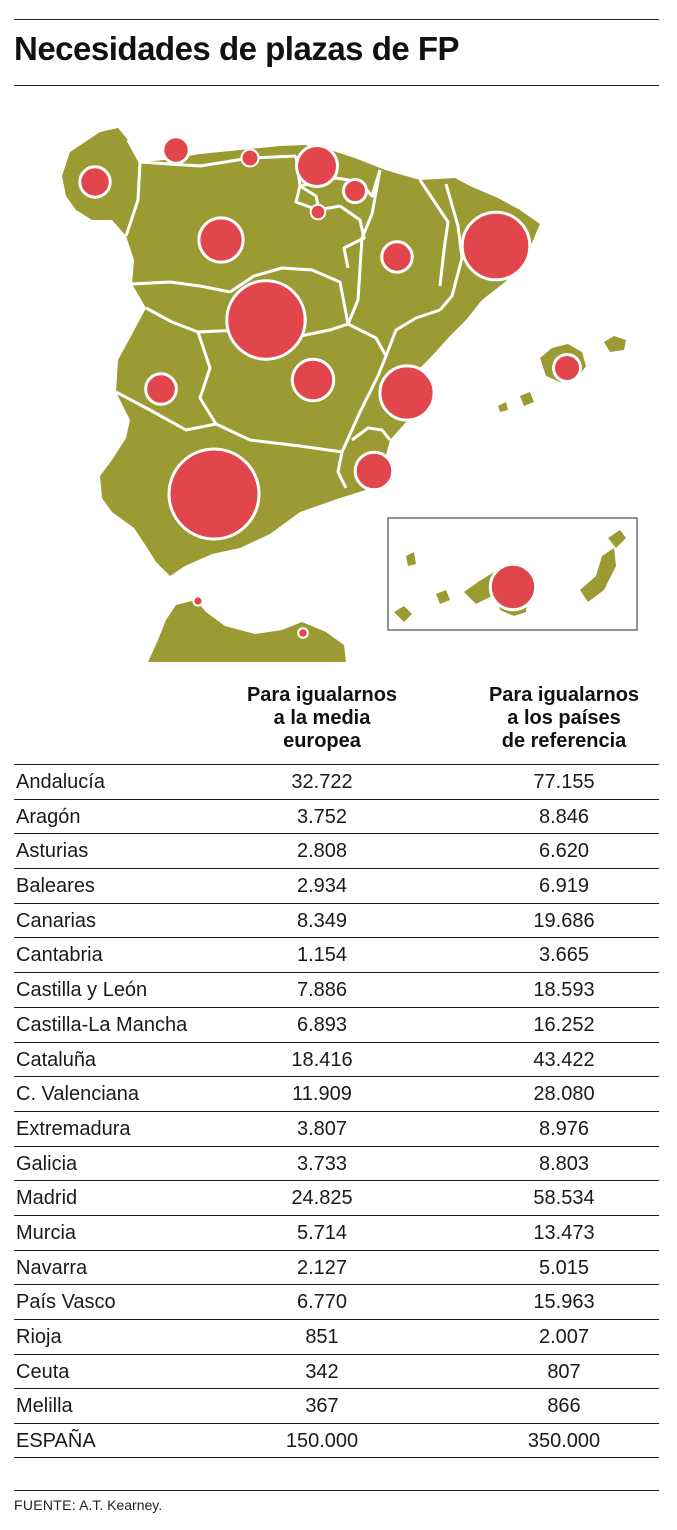 The height and width of the screenshot is (1530, 677). I want to click on value-paises-referencia: 866, so click(564, 1406).